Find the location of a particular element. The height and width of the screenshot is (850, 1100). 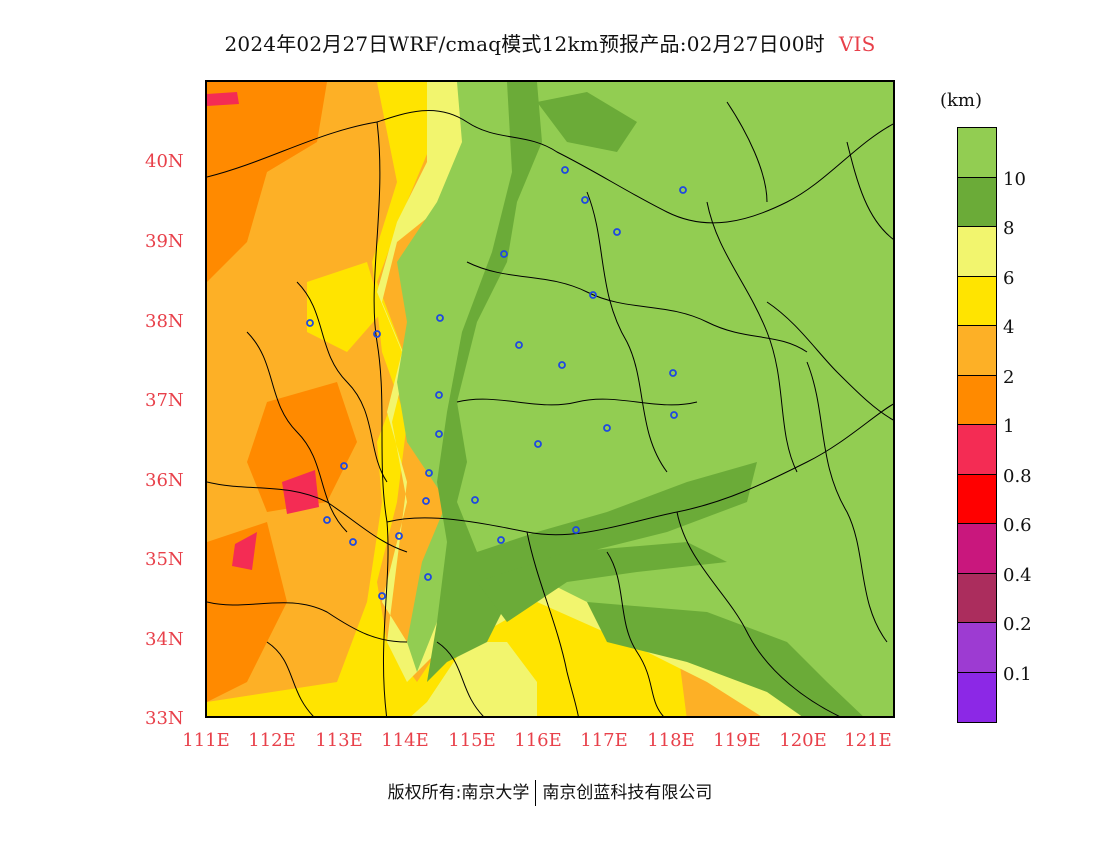

colorbar is located at coordinates (977, 425).